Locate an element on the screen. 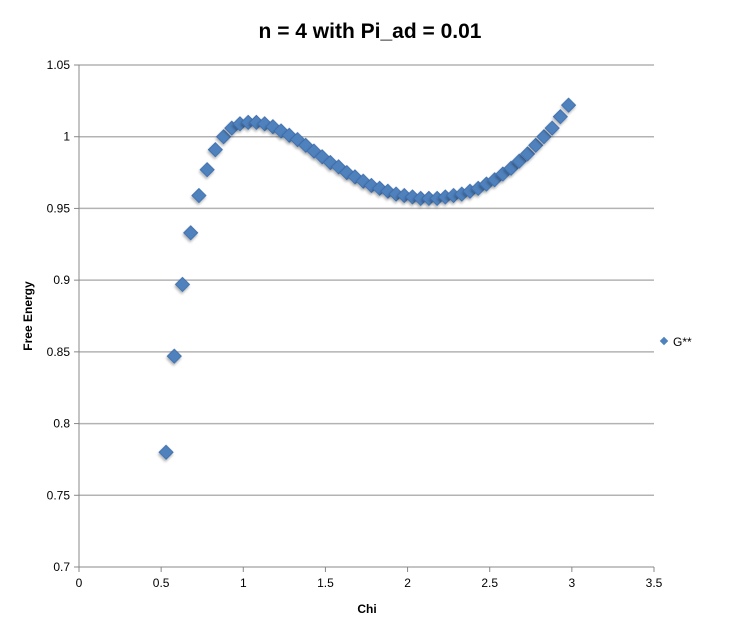 The width and height of the screenshot is (742, 634). y-tick-label: 0.85 is located at coordinates (59, 352).